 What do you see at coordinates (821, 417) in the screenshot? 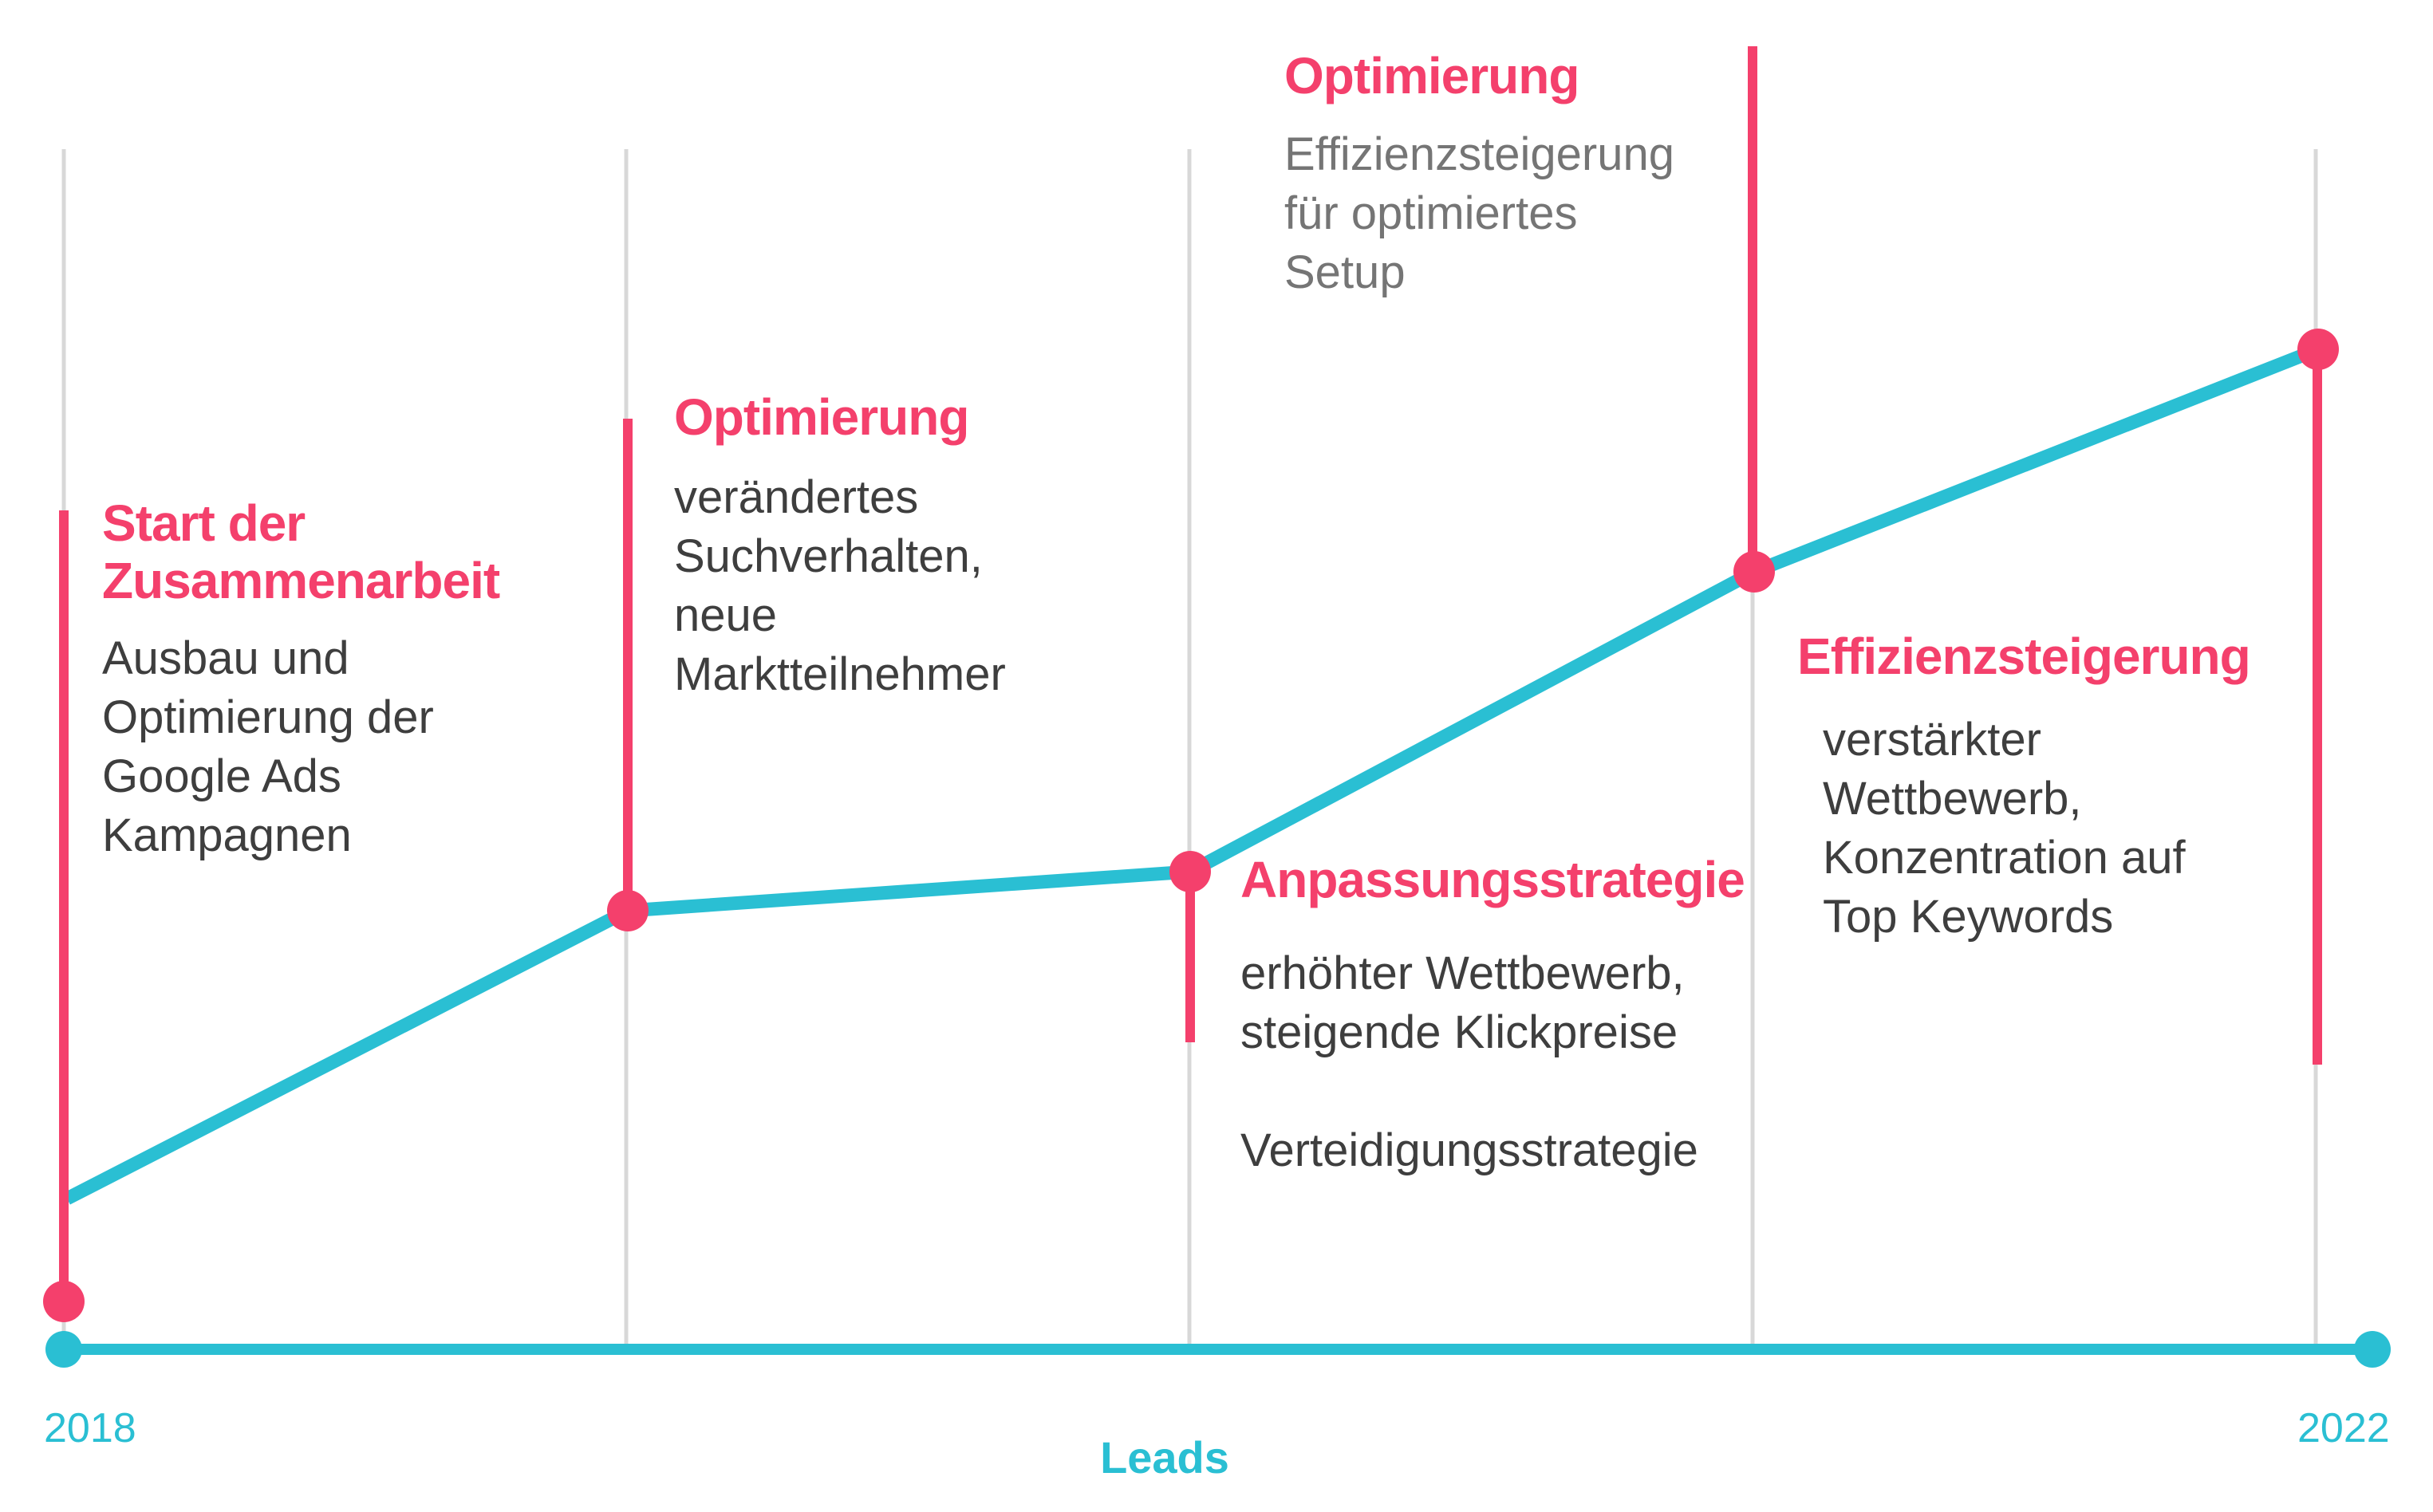
I see `milestone-2-title: Optimierung` at bounding box center [821, 417].